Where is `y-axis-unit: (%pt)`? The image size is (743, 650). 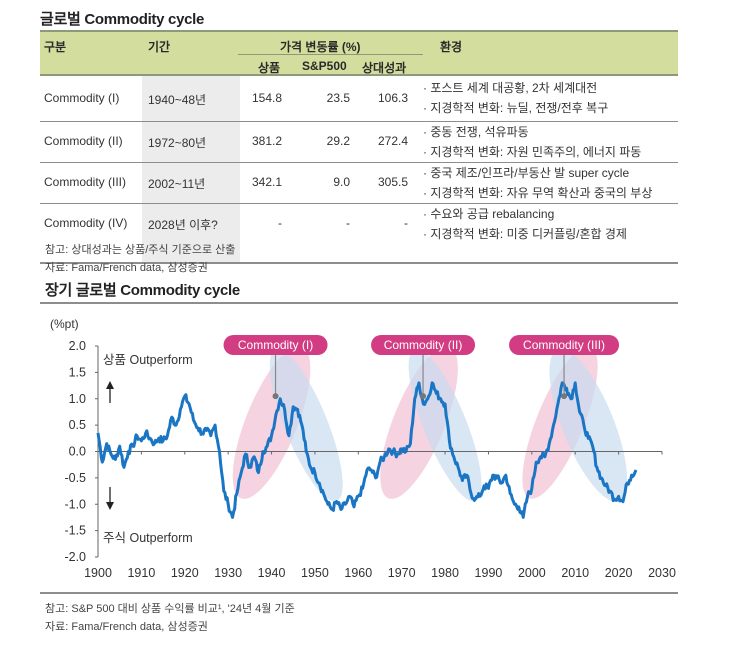 y-axis-unit: (%pt) is located at coordinates (64, 324).